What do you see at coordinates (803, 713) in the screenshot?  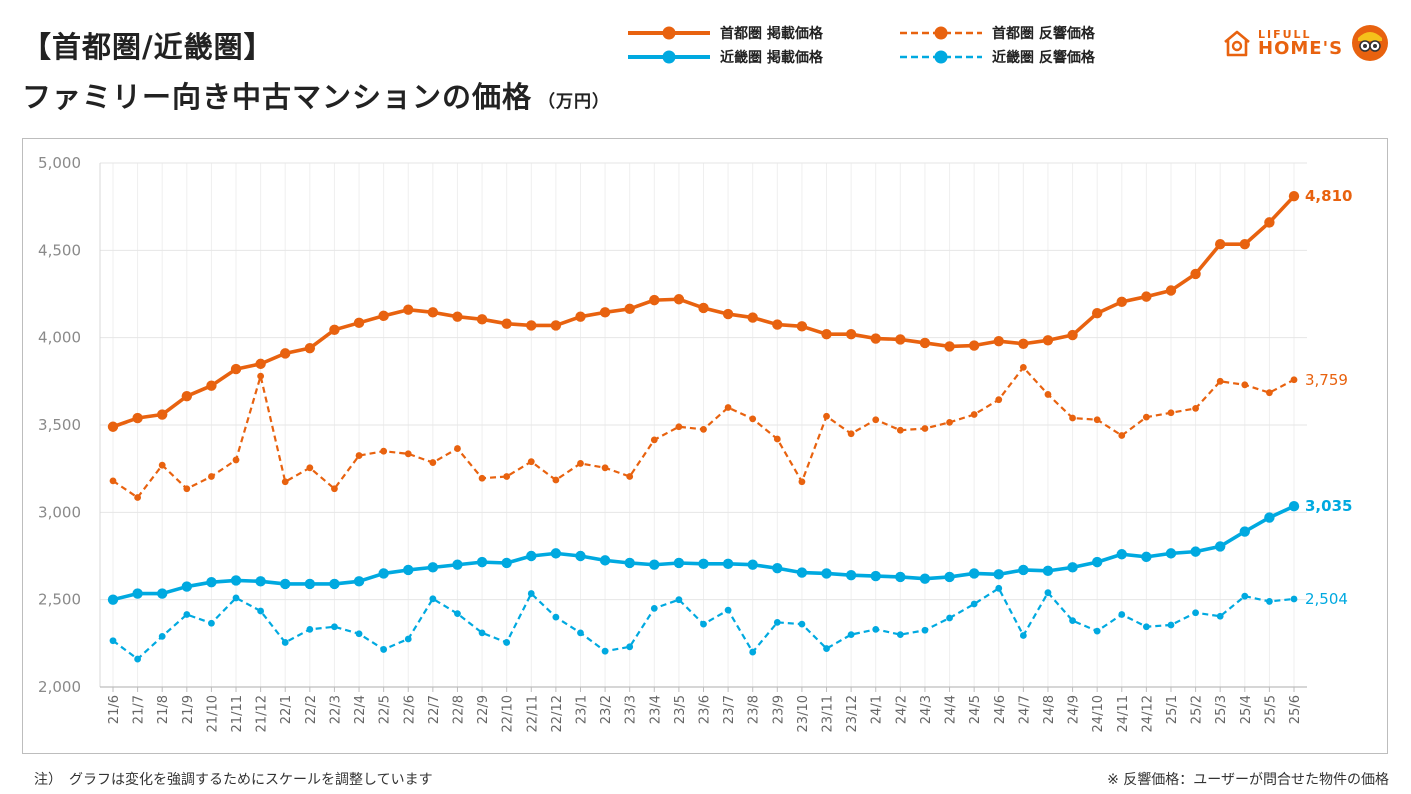 I see `x-tick-label: 23/10` at bounding box center [803, 713].